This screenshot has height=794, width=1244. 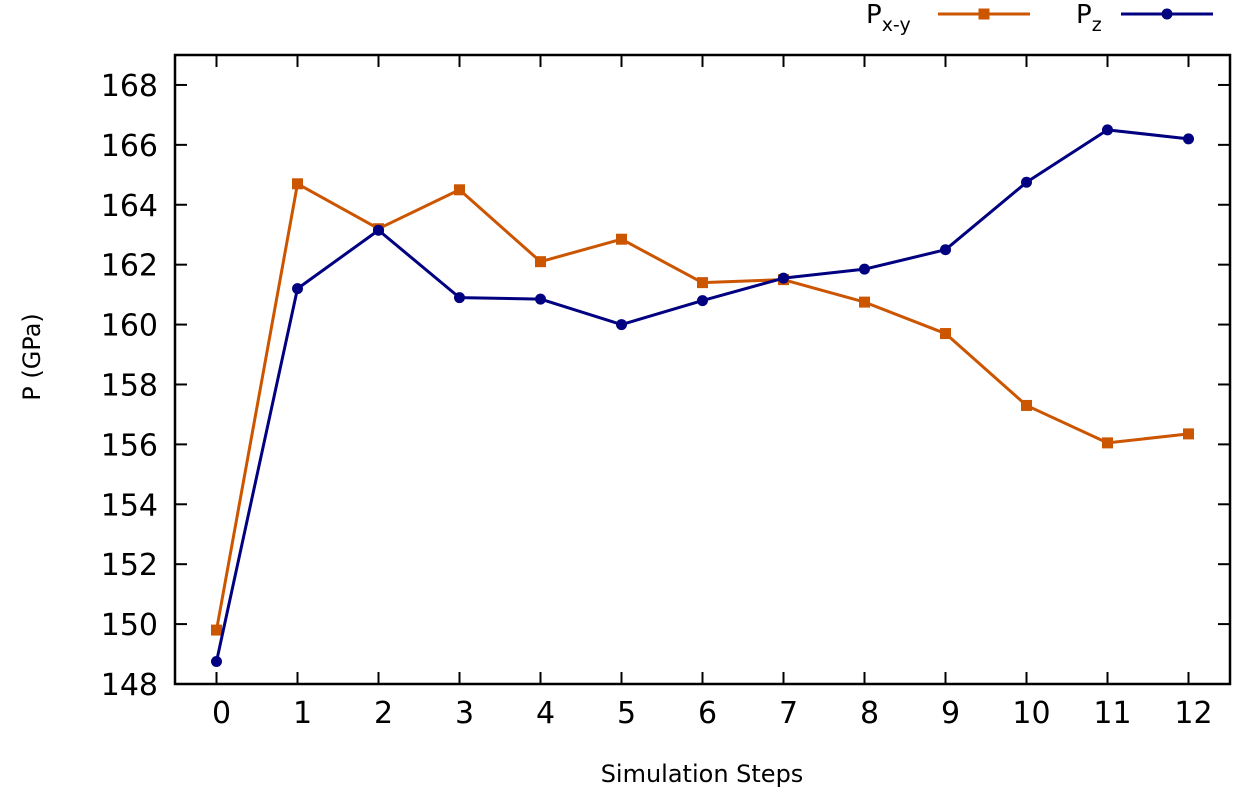 What do you see at coordinates (129, 146) in the screenshot?
I see `y-tick-label: 166` at bounding box center [129, 146].